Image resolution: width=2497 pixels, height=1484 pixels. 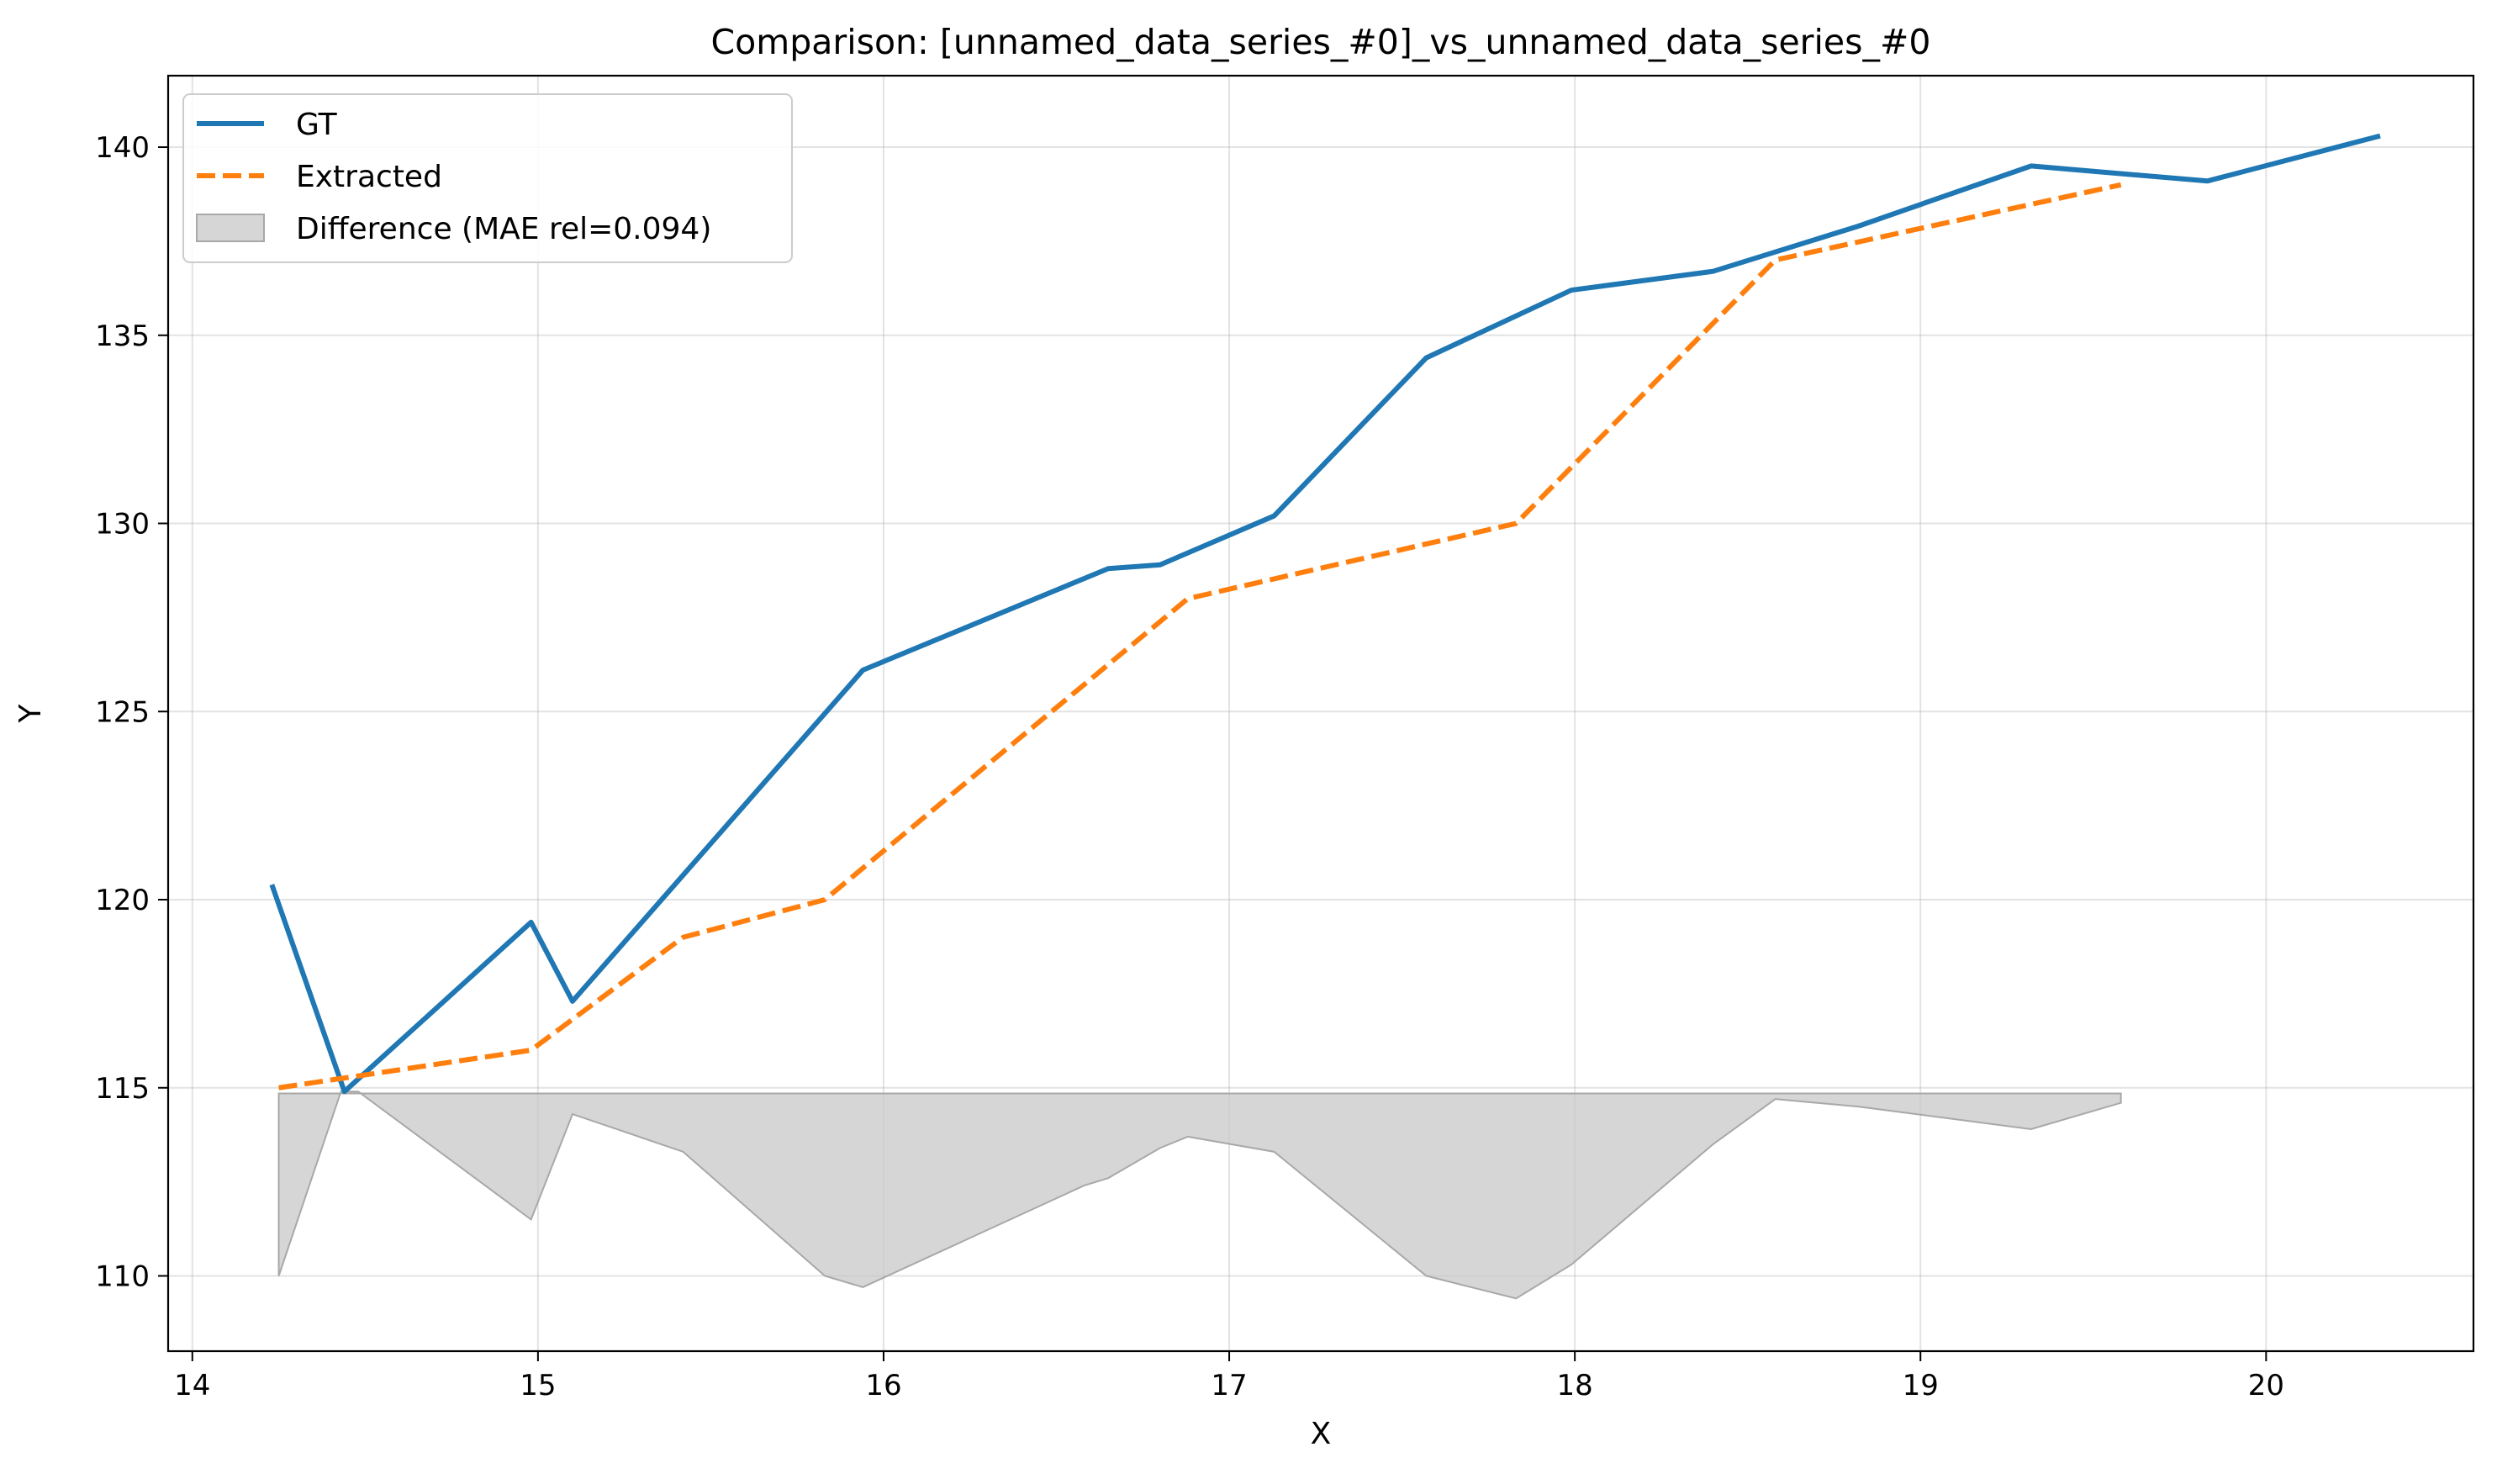 What do you see at coordinates (1229, 1385) in the screenshot?
I see `x-tick-label: 17` at bounding box center [1229, 1385].